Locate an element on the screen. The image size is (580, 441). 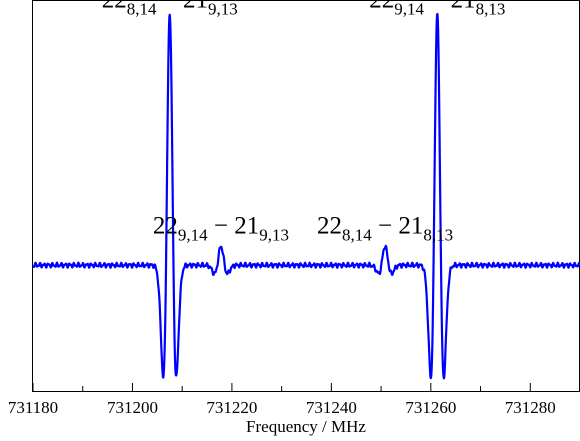
x-tick-label: 731280 is located at coordinates (530, 407).